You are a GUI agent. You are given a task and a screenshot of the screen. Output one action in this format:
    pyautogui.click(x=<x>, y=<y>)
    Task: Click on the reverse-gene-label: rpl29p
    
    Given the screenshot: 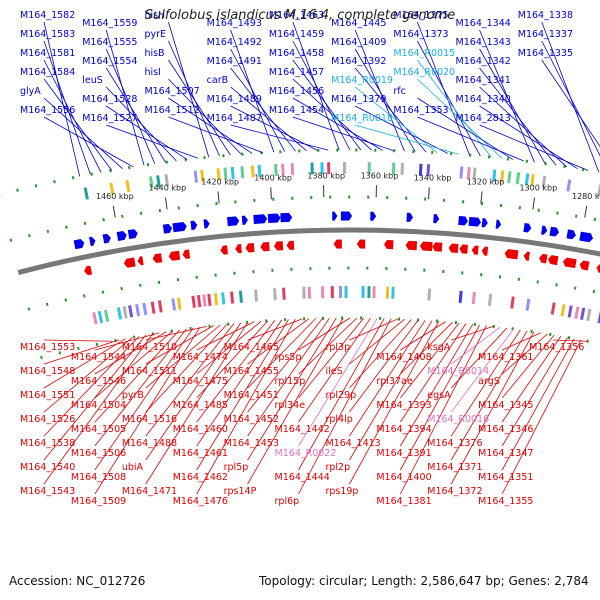 What is the action you would take?
    pyautogui.click(x=340, y=395)
    